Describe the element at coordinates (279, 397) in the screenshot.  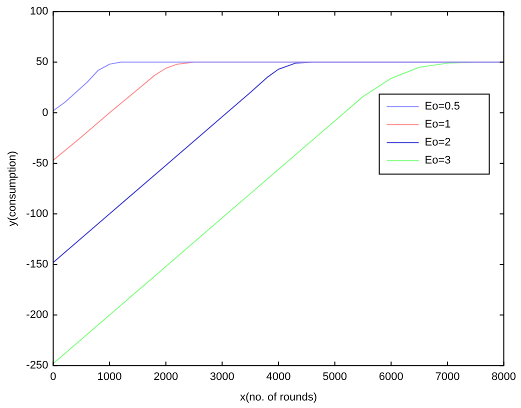
I see `x-axis-title: x(no. of rounds)` at that location.